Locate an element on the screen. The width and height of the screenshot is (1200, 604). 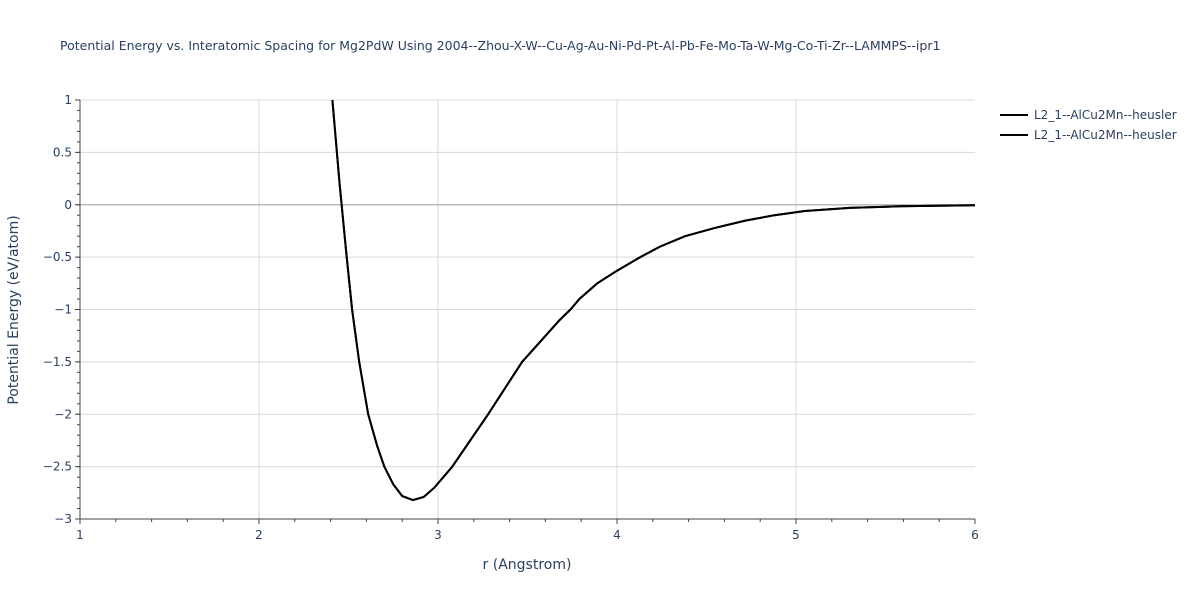
x-tick-label: 6 is located at coordinates (975, 535).